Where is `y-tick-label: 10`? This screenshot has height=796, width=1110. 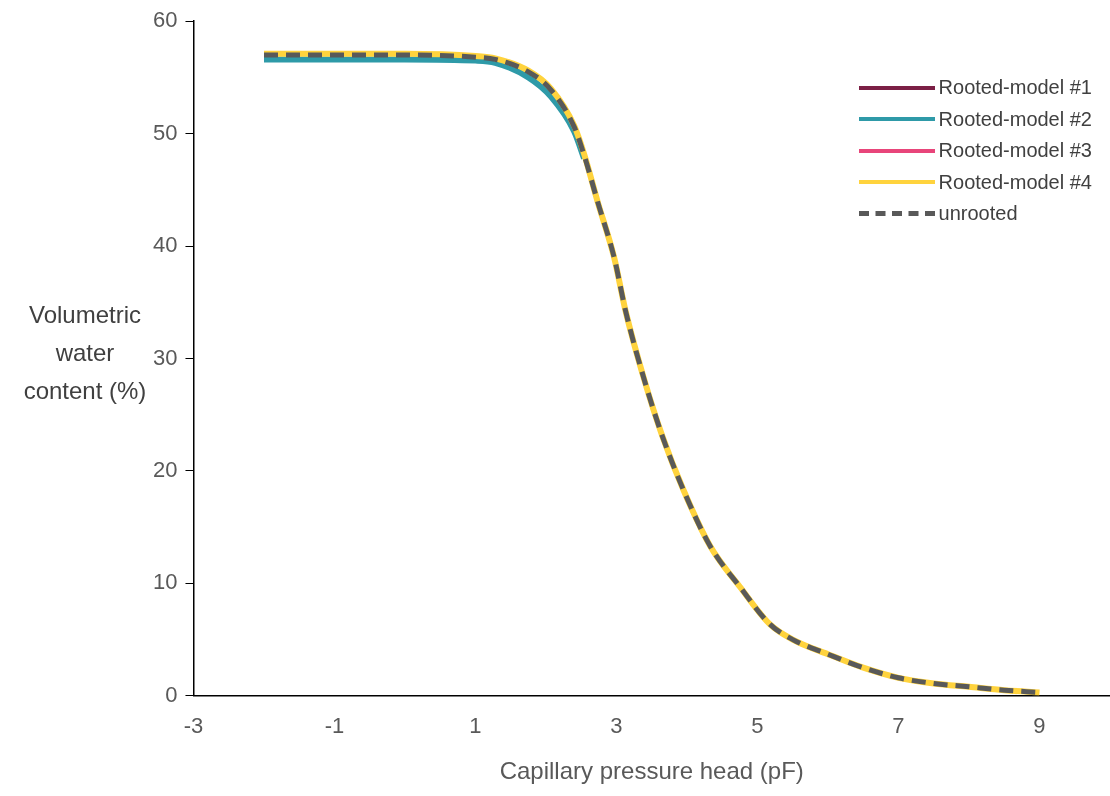
y-tick-label: 10 is located at coordinates (165, 582).